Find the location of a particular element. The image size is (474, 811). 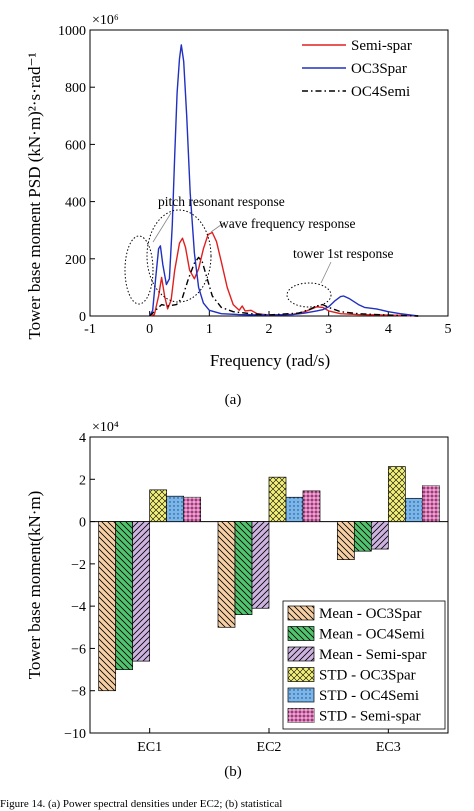

wave-annotation: wave frequency response is located at coordinates (287, 223).